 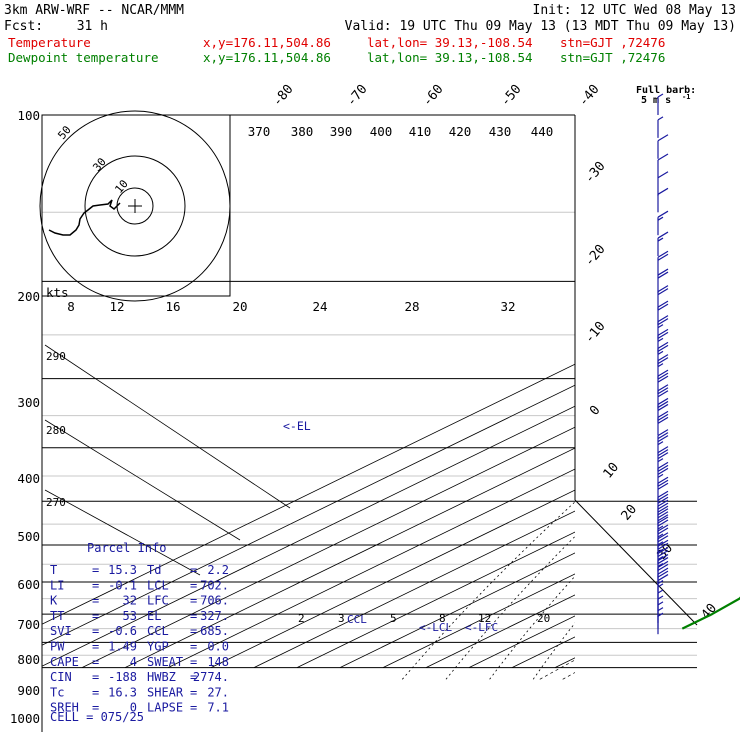 I want to click on isotherm-label: 20, so click(x=630, y=513).